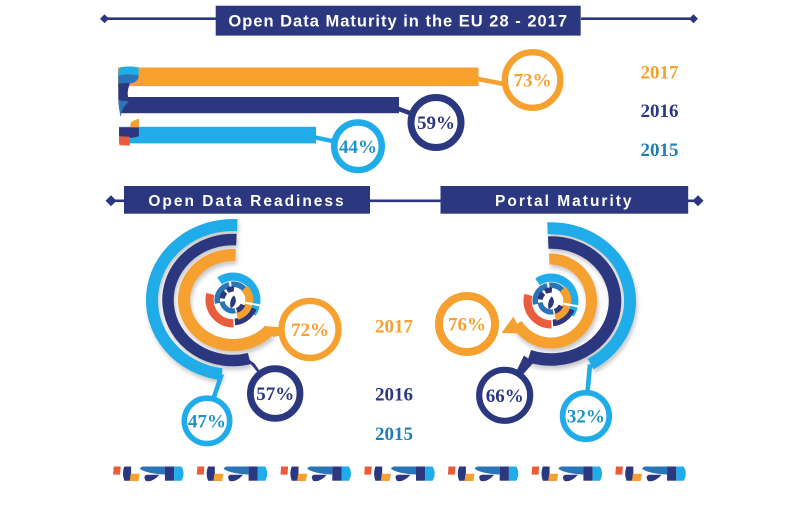 The width and height of the screenshot is (803, 525). What do you see at coordinates (358, 147) in the screenshot?
I see `svg-text: 44%` at bounding box center [358, 147].